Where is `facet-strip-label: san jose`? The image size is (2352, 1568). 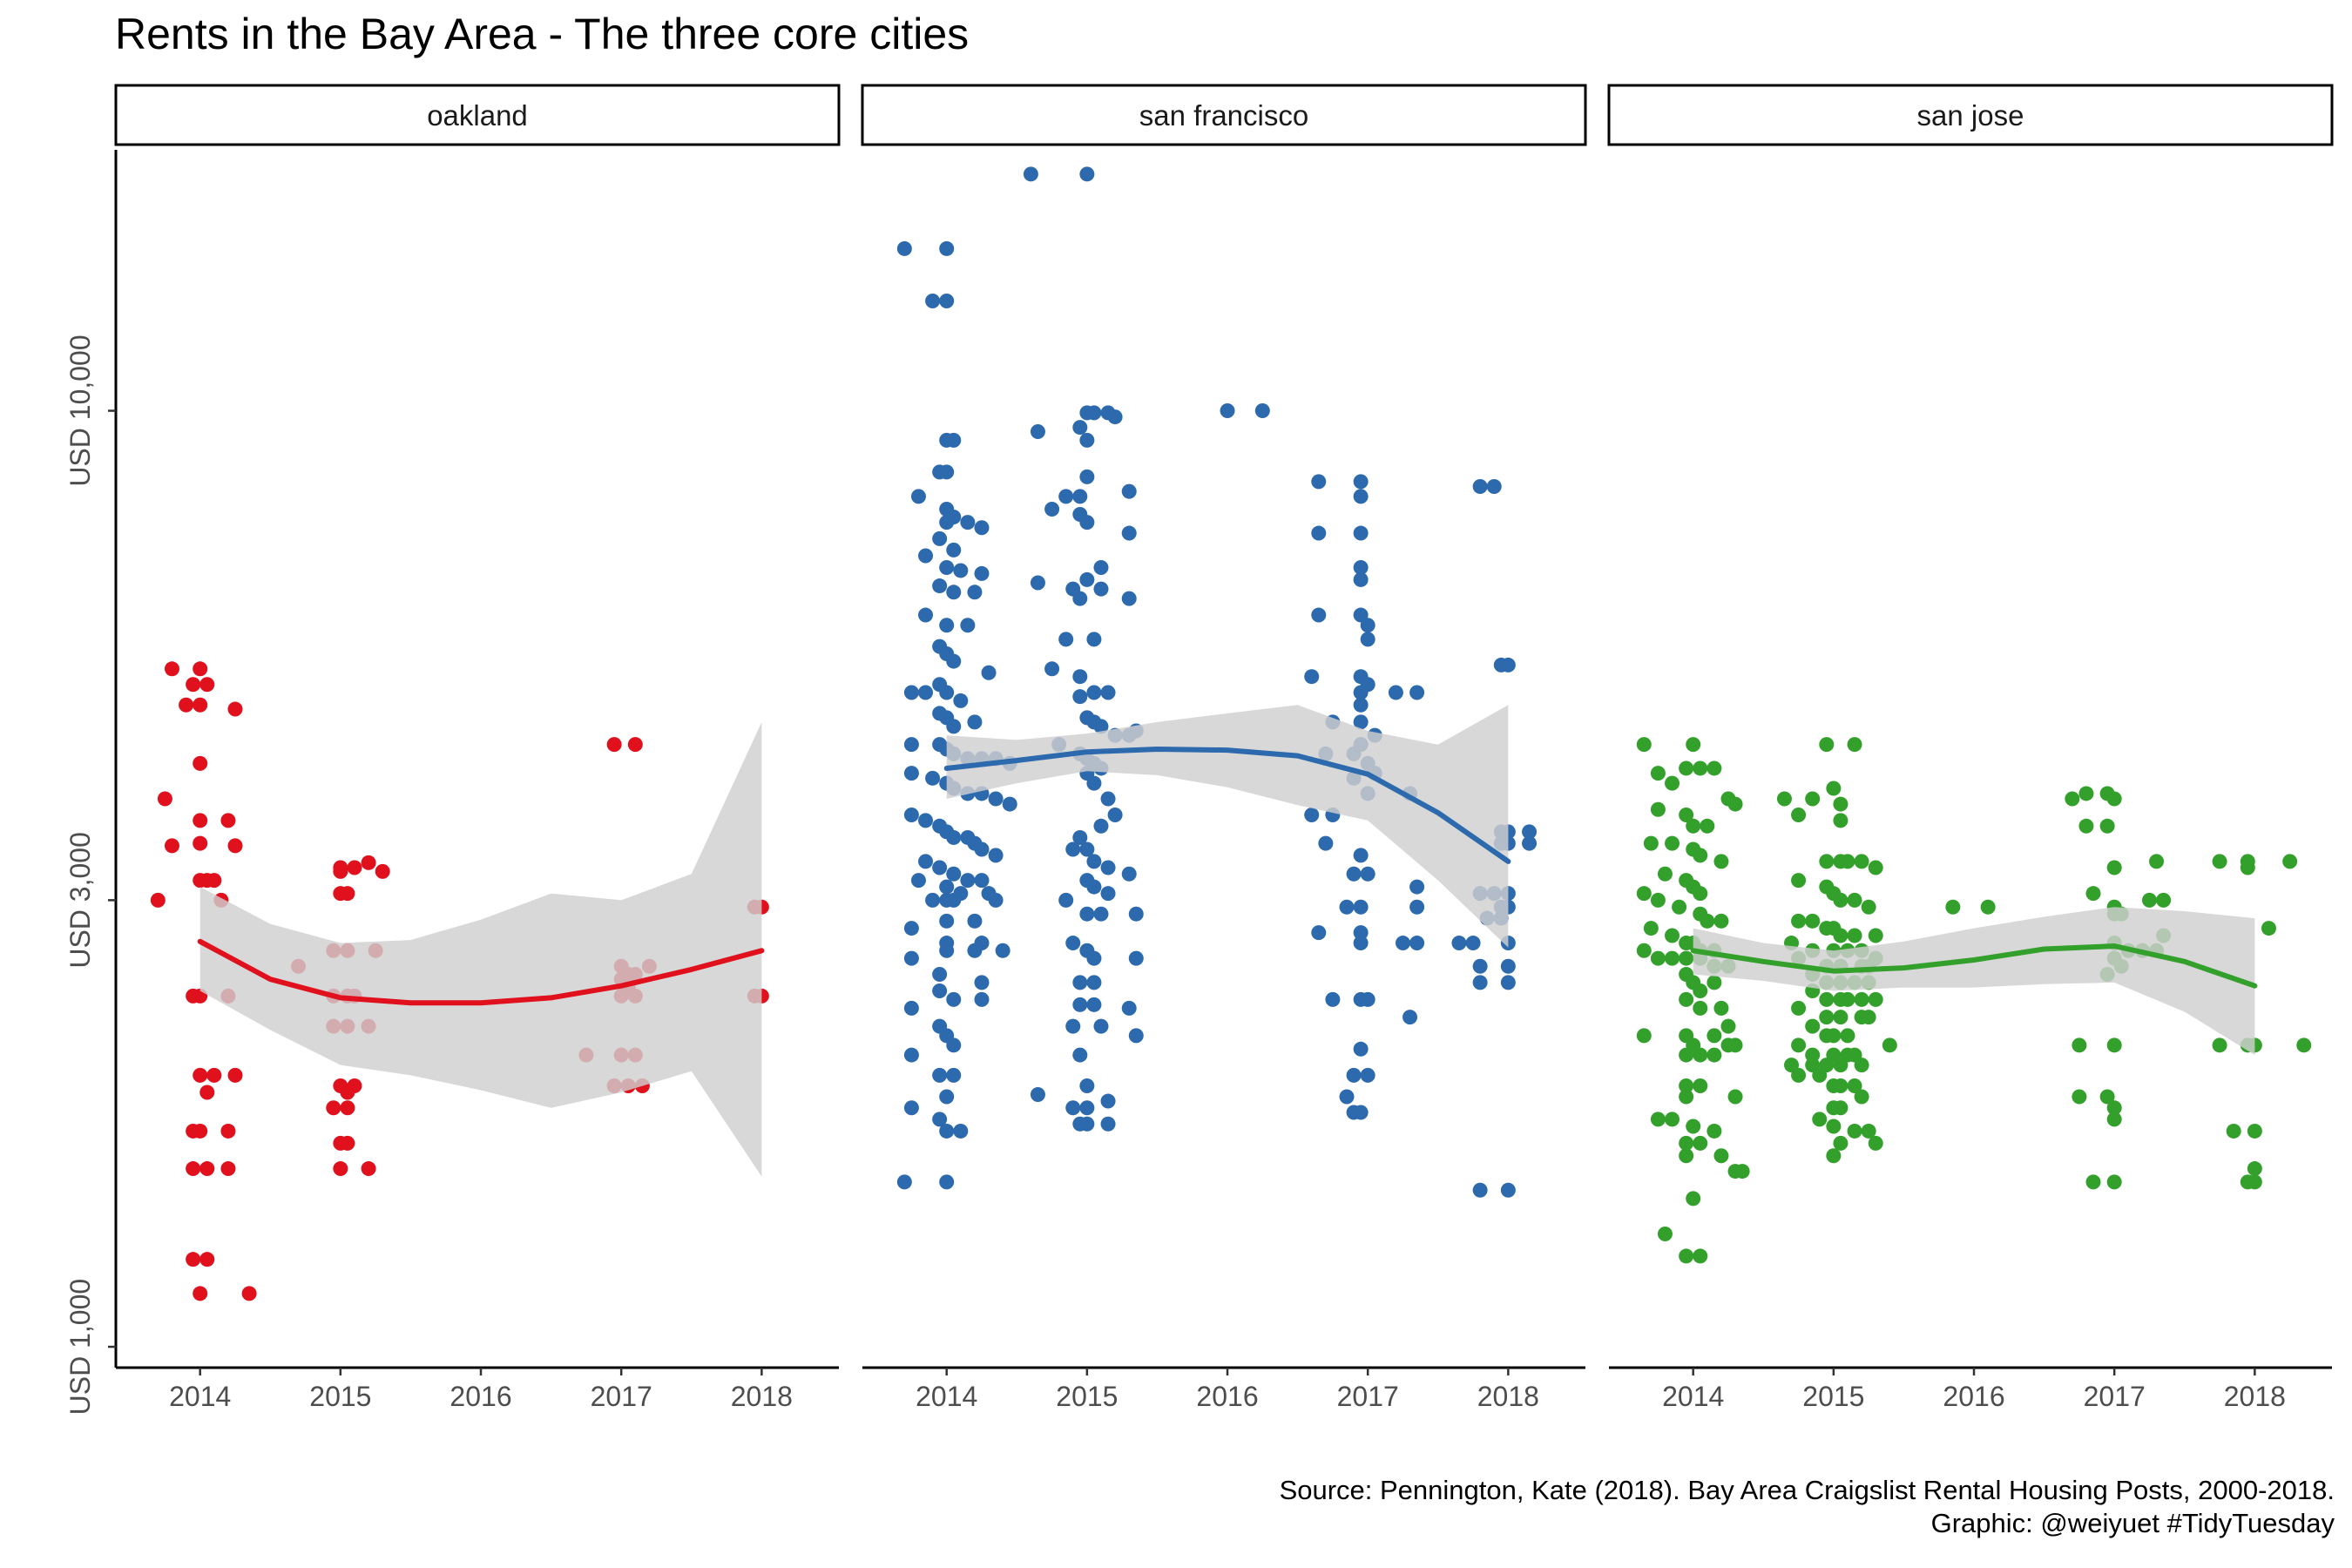
facet-strip-label: san jose is located at coordinates (1970, 115).